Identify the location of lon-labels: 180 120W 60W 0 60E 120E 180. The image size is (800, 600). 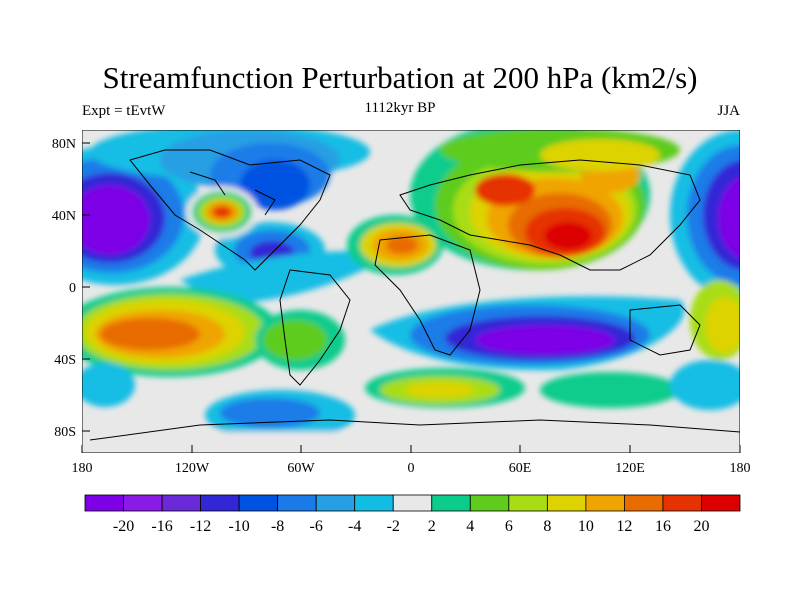
(411, 468).